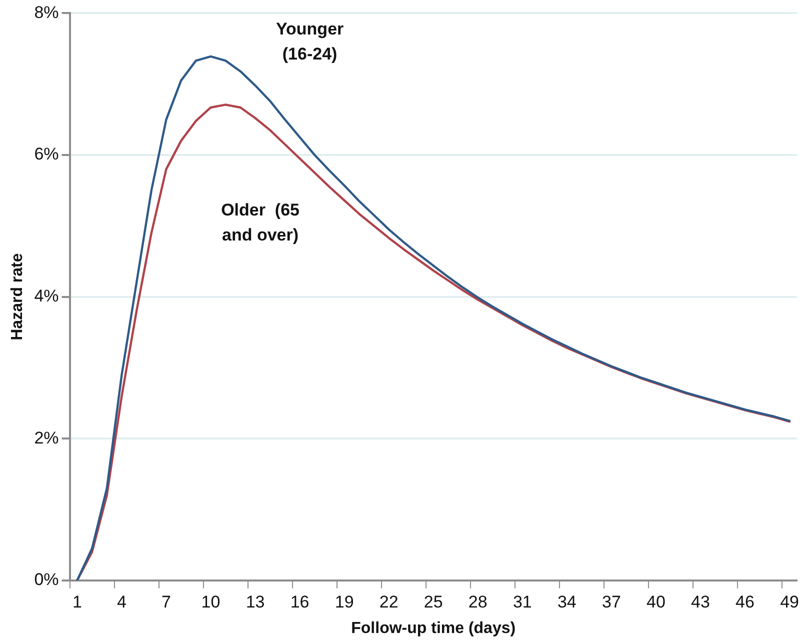 Image resolution: width=803 pixels, height=644 pixels. I want to click on x-tick-label: 25, so click(433, 602).